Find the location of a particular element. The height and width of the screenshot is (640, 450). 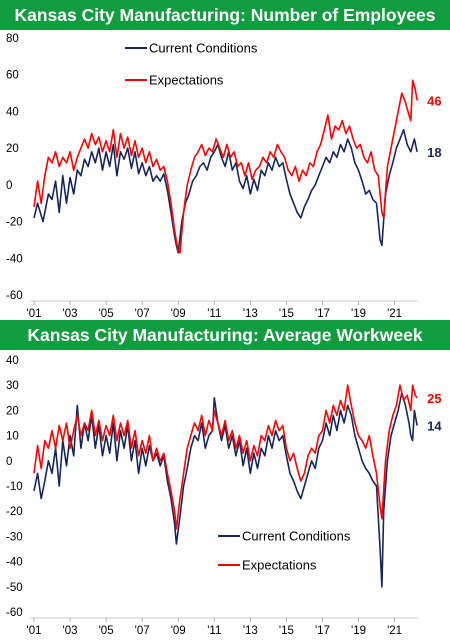

y-tick-label: -30 is located at coordinates (14, 537).